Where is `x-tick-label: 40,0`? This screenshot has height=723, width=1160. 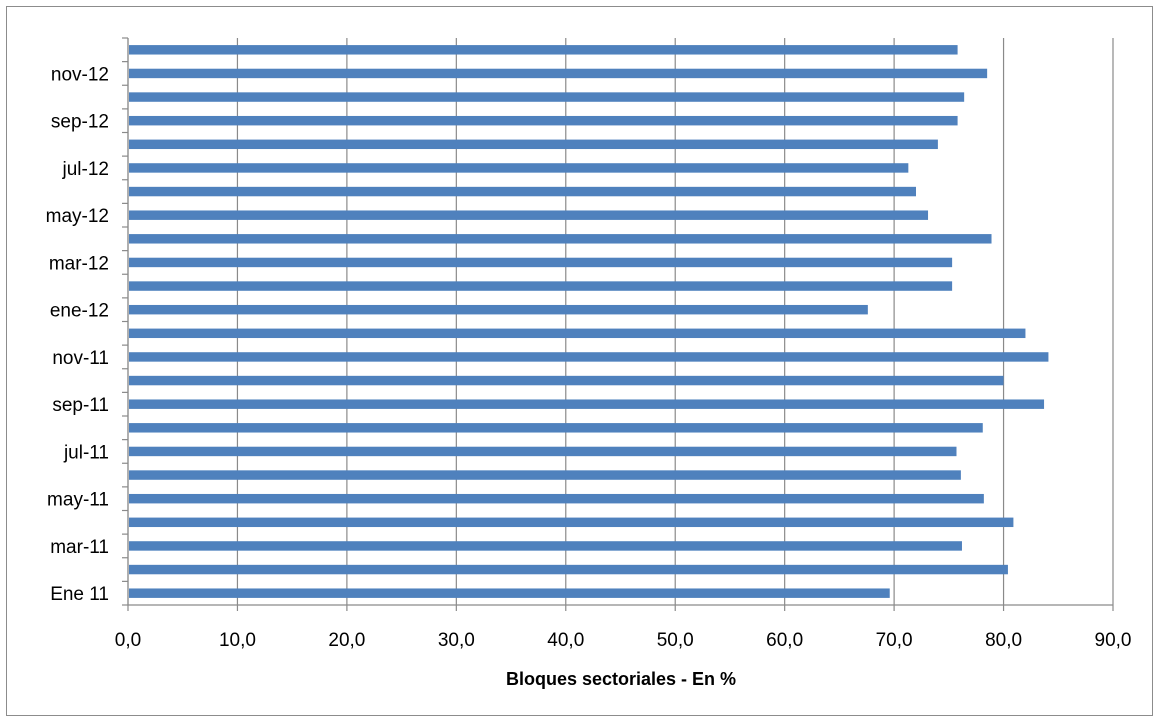
x-tick-label: 40,0 is located at coordinates (565, 640).